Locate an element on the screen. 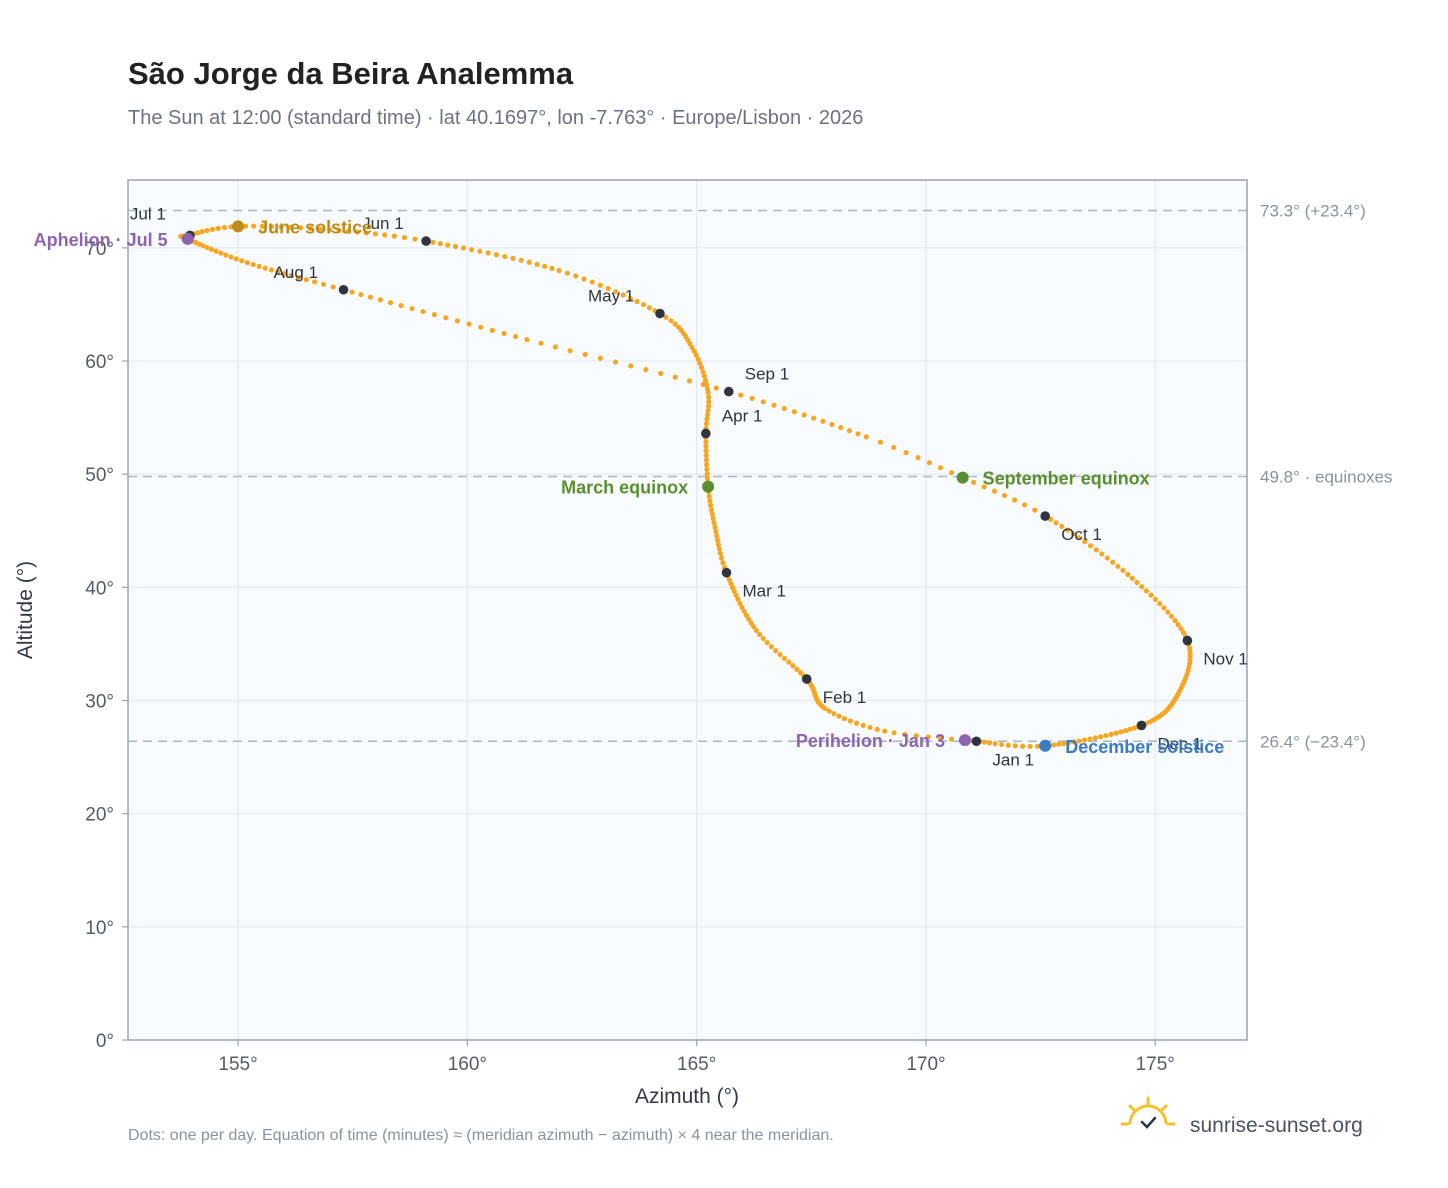 Image resolution: width=1448 pixels, height=1188 pixels. event-label: Perihelion · Jan 3 is located at coordinates (870, 741).